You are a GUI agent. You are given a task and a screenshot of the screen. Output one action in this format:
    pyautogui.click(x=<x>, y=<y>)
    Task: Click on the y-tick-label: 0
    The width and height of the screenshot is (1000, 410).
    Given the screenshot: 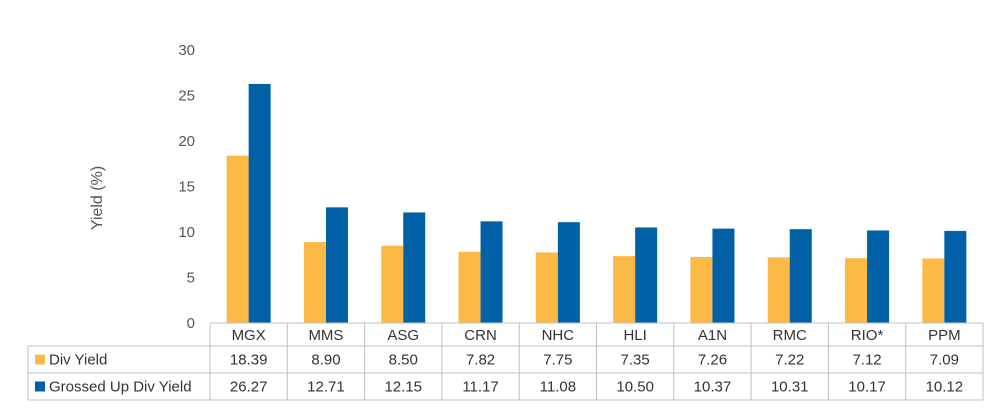 What is the action you would take?
    pyautogui.click(x=191, y=323)
    